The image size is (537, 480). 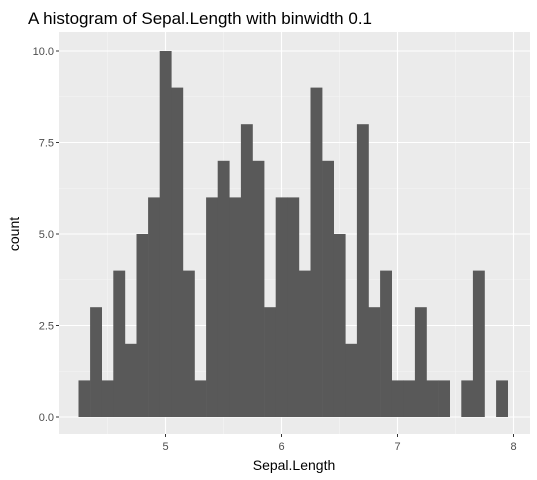 What do you see at coordinates (14, 234) in the screenshot?
I see `y-axis-title: count` at bounding box center [14, 234].